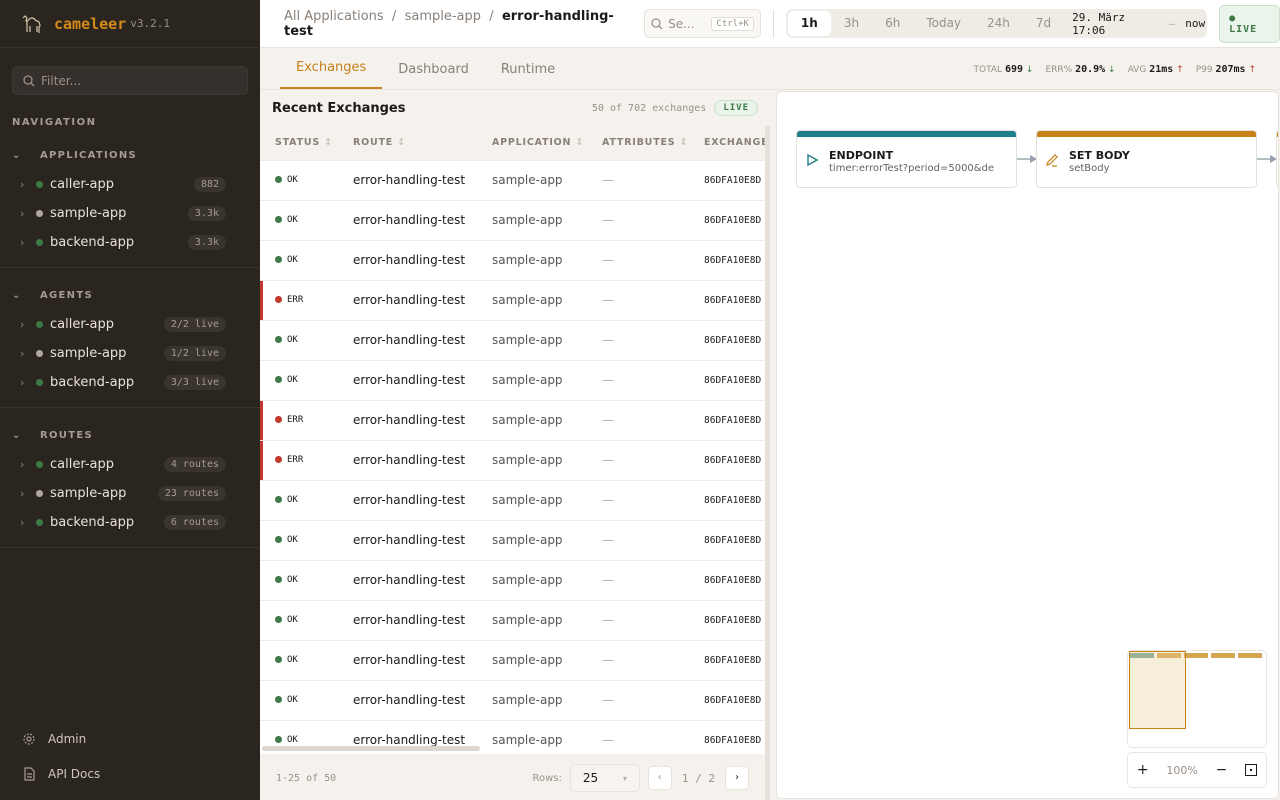 The width and height of the screenshot is (1280, 800). I want to click on minimap, so click(1197, 699).